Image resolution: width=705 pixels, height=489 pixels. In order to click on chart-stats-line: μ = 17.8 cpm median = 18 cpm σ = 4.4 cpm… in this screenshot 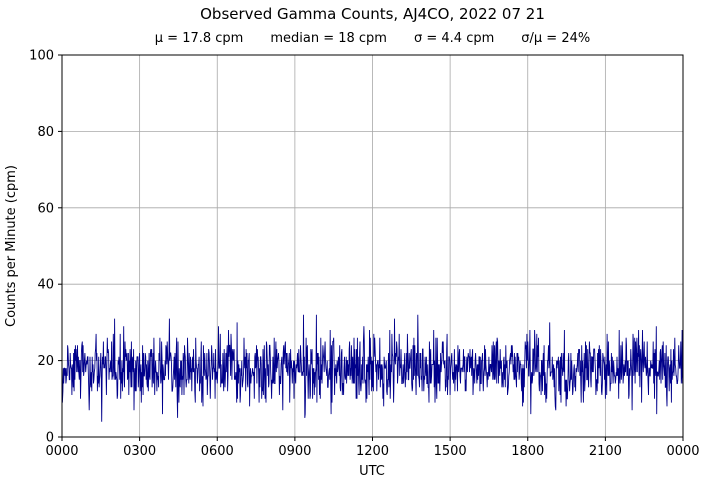, I will do `click(372, 39)`.